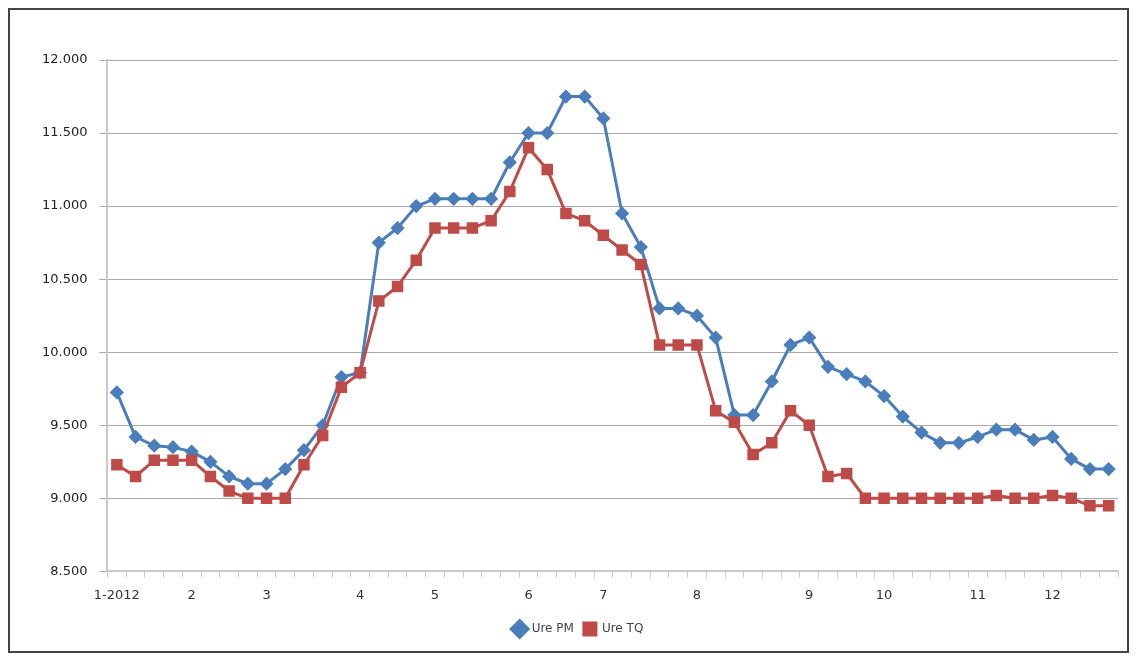  What do you see at coordinates (1052, 594) in the screenshot?
I see `x-tick-label: 12` at bounding box center [1052, 594].